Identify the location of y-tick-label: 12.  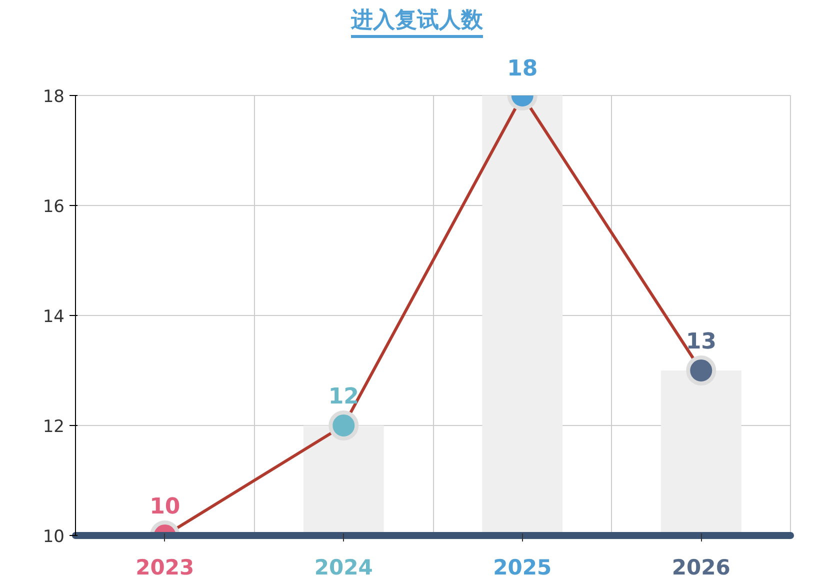
(53, 427).